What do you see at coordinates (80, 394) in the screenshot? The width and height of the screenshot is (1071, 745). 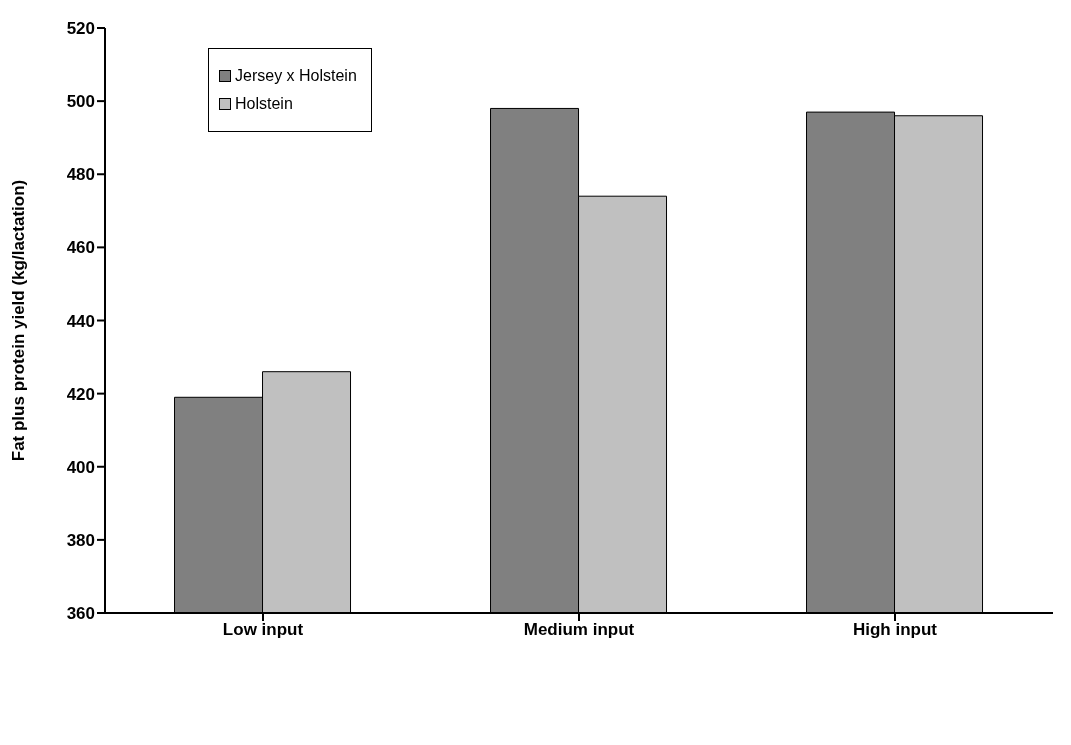 I see `y-tick-label: 420` at bounding box center [80, 394].